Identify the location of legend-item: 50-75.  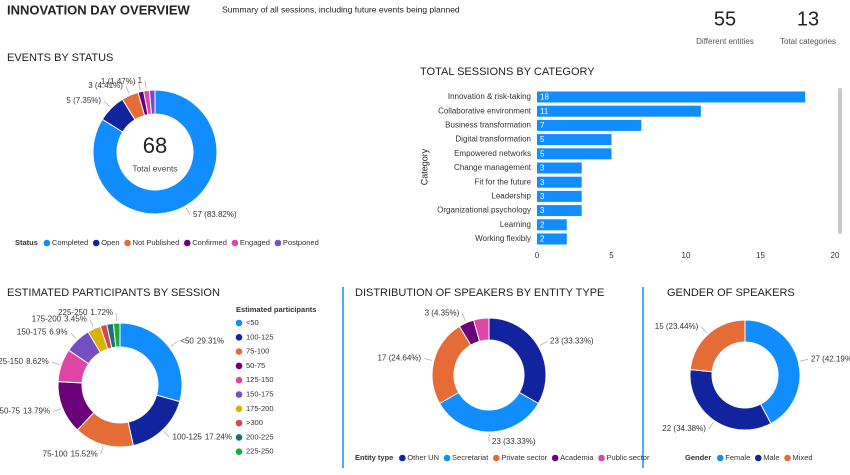
(255, 365).